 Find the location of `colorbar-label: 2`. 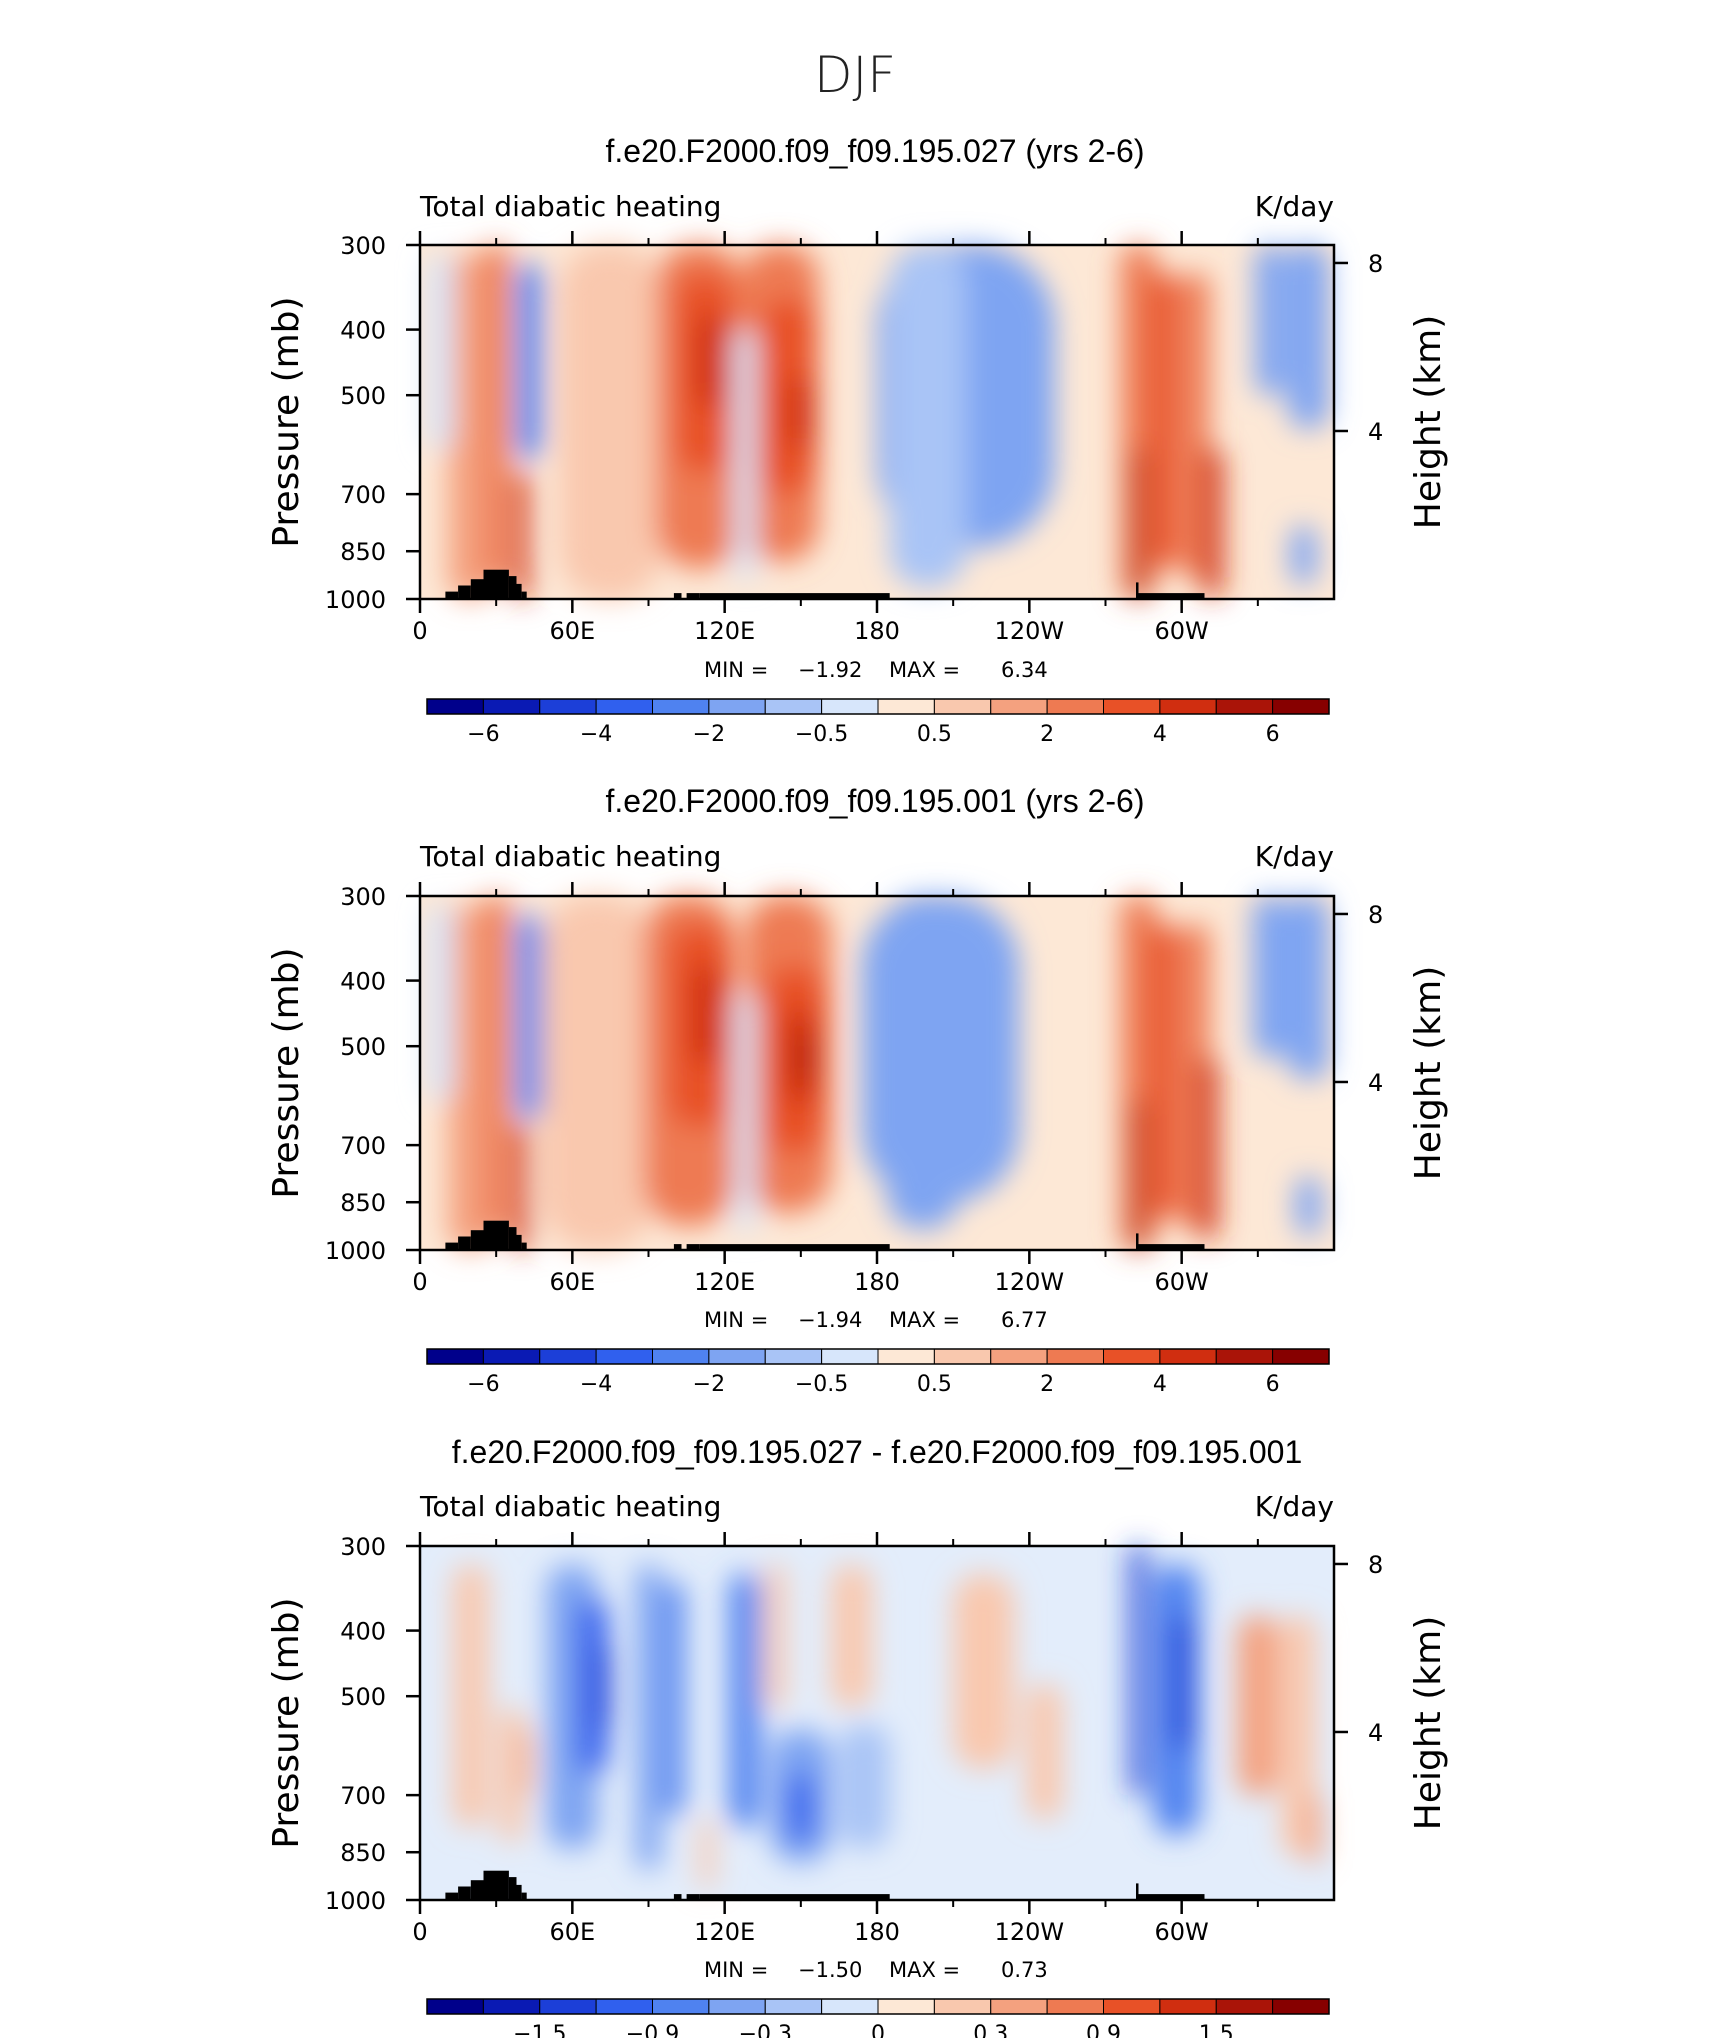

colorbar-label: 2 is located at coordinates (1047, 1384).